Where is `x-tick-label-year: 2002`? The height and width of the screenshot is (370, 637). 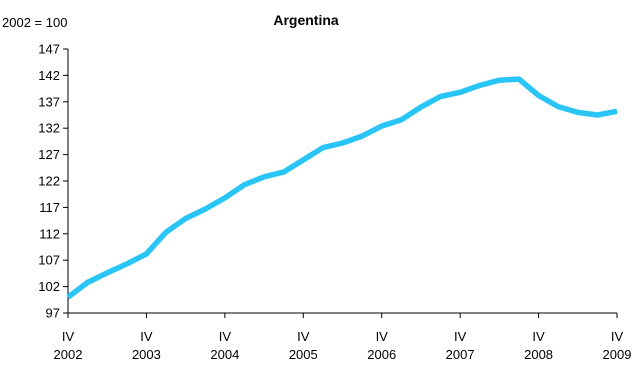 x-tick-label-year: 2002 is located at coordinates (68, 354).